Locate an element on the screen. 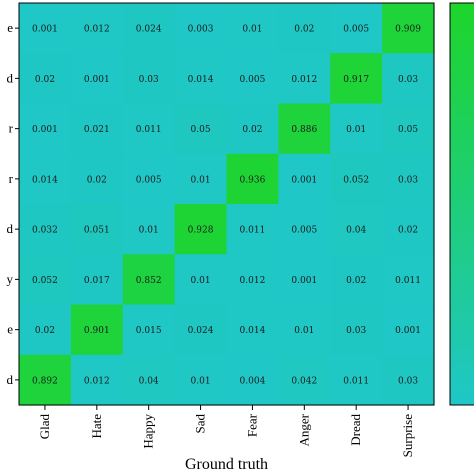  cell-value-label: 0.051 is located at coordinates (97, 231).